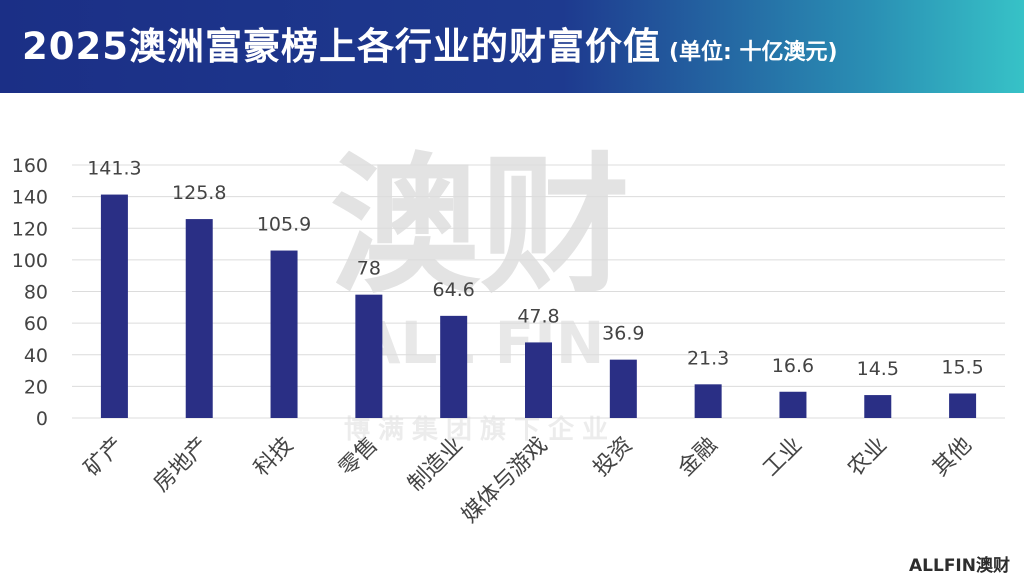  What do you see at coordinates (36, 356) in the screenshot?
I see `y-tick-label: 40` at bounding box center [36, 356].